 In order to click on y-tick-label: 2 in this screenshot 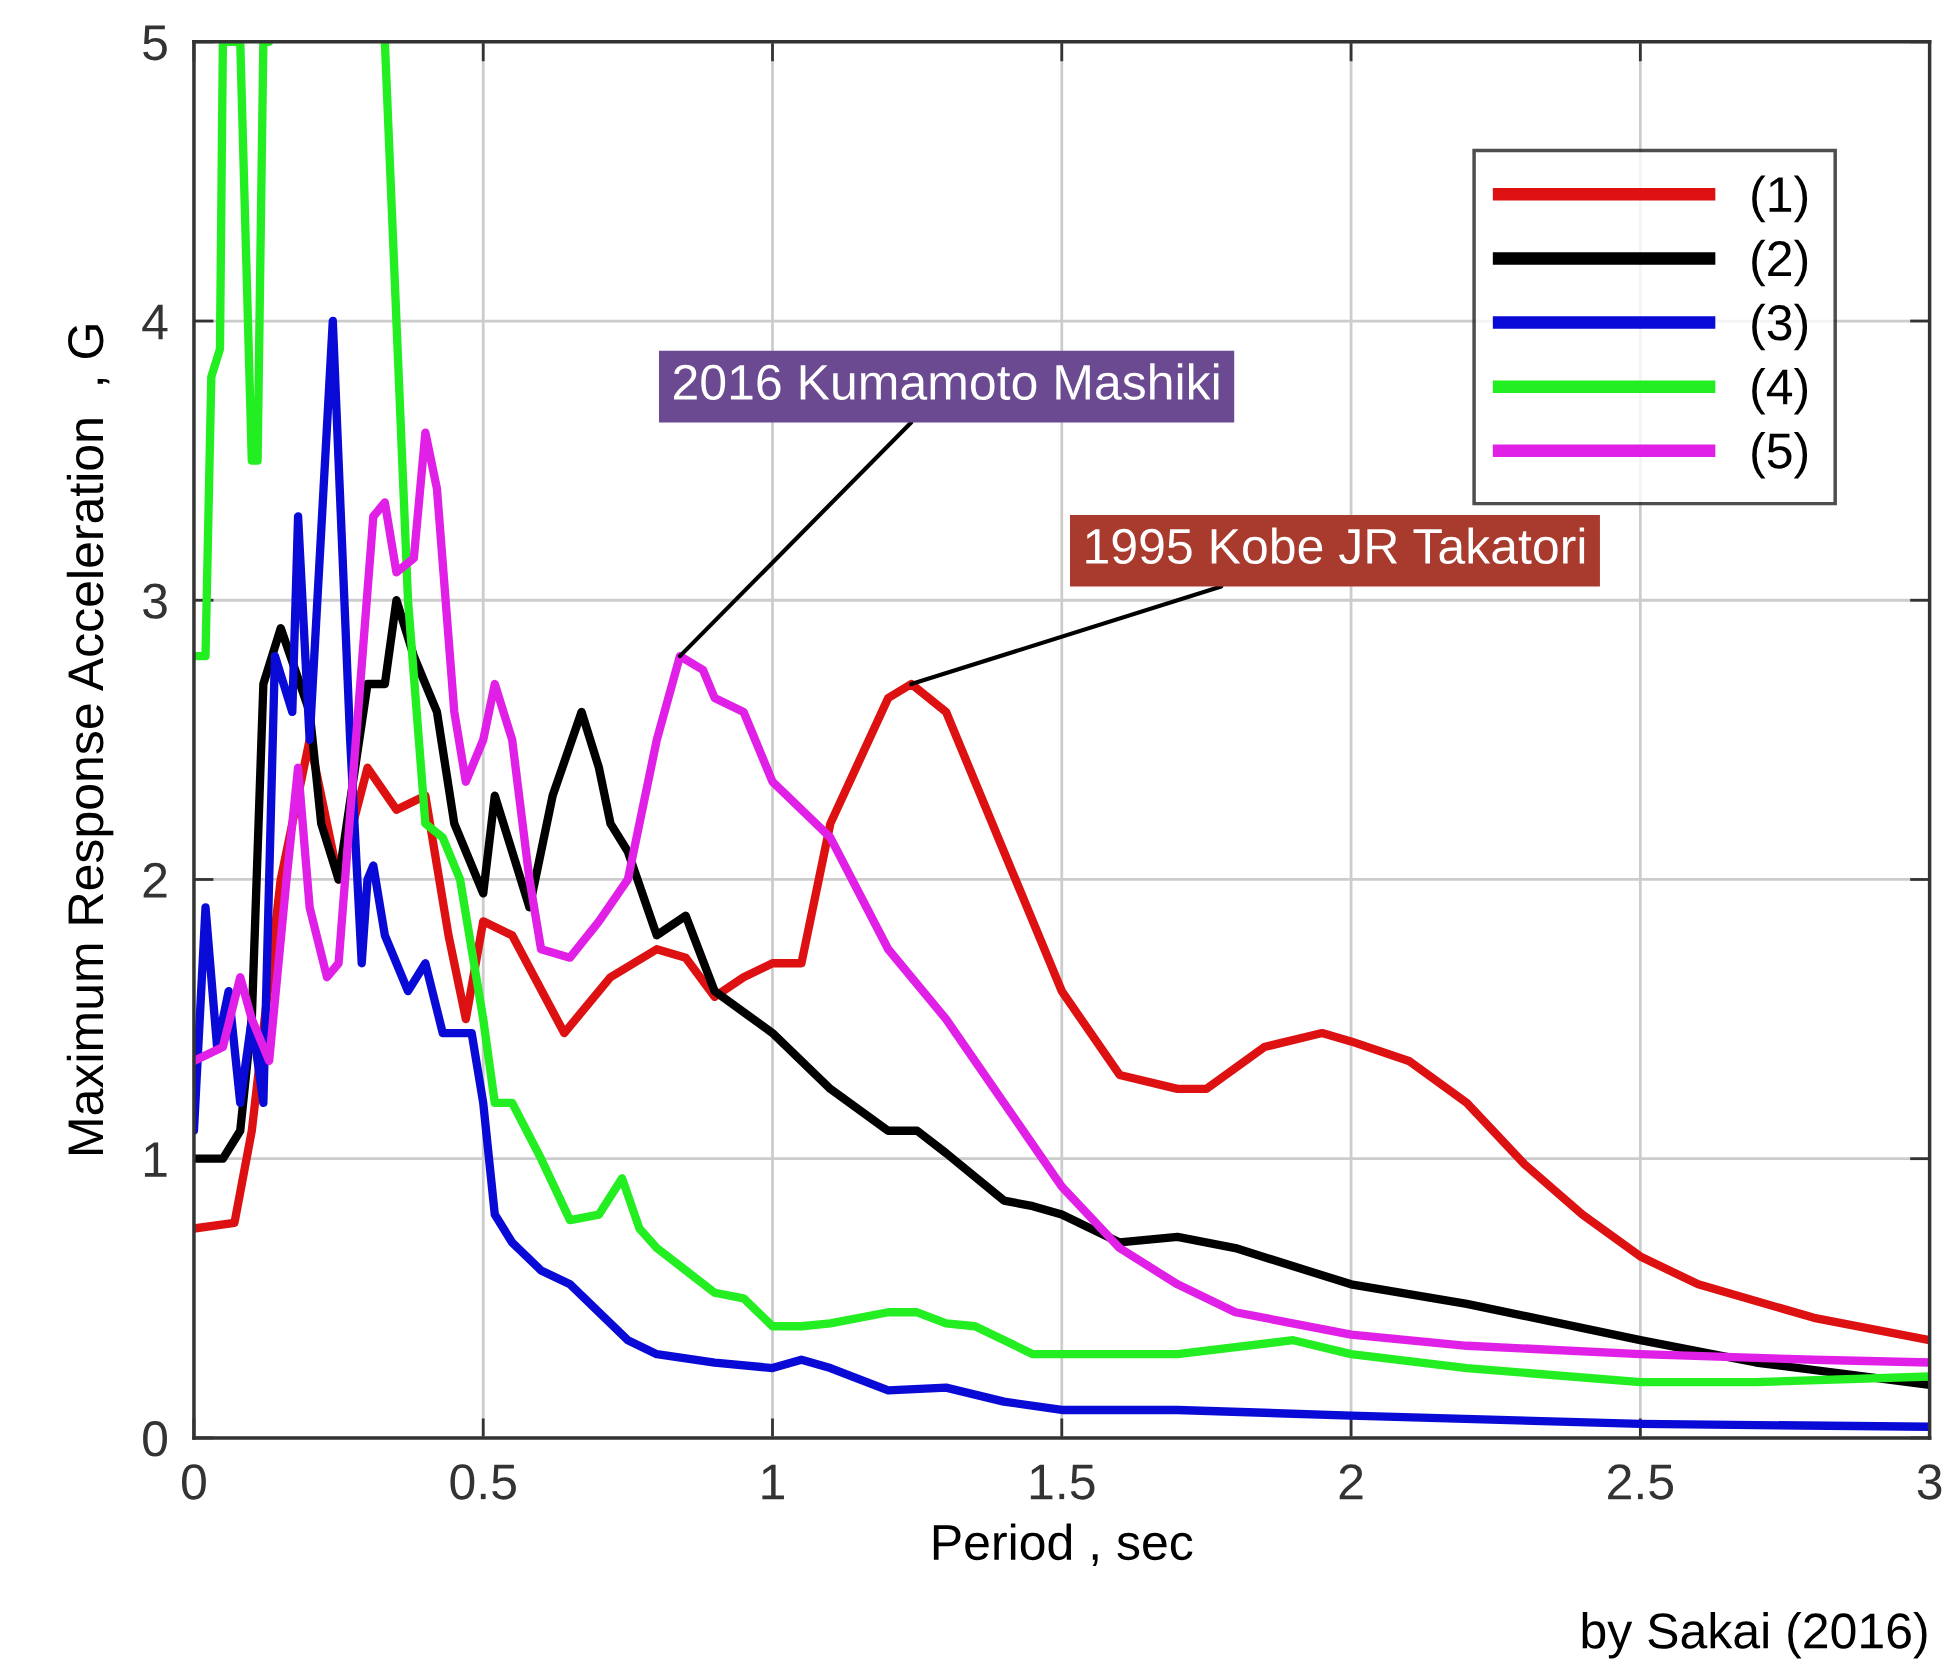, I will do `click(155, 880)`.